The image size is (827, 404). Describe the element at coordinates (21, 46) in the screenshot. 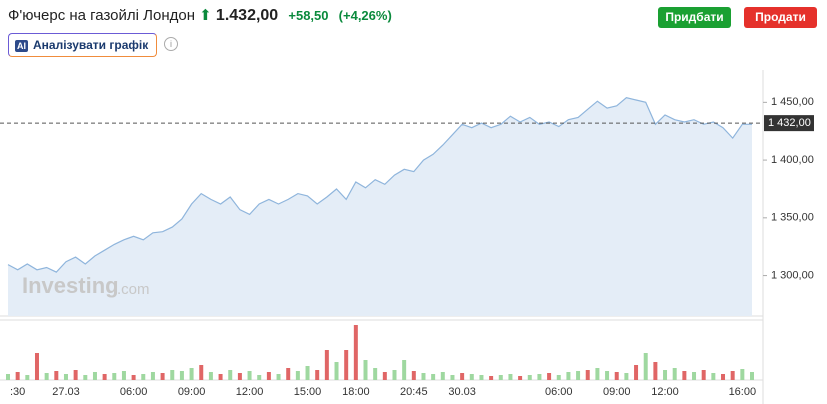

I see `ai-badge: AI` at that location.